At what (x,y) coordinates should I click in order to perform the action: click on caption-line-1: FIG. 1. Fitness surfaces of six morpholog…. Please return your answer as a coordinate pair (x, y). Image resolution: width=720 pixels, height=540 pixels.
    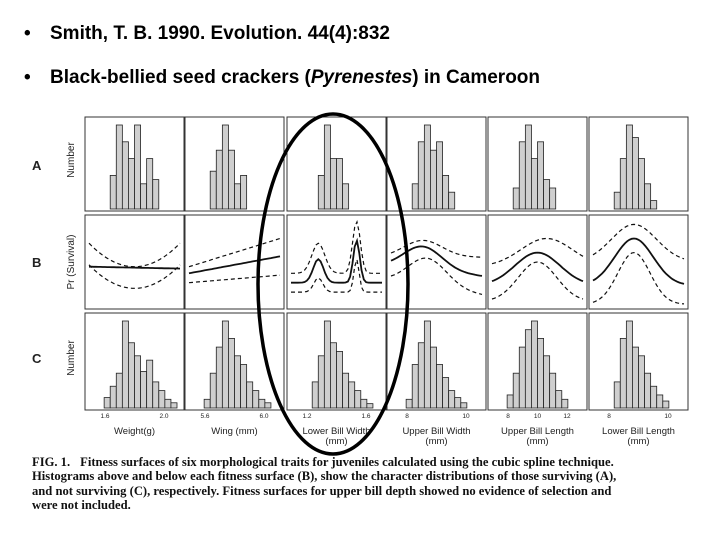
    Looking at the image, I should click on (323, 462).